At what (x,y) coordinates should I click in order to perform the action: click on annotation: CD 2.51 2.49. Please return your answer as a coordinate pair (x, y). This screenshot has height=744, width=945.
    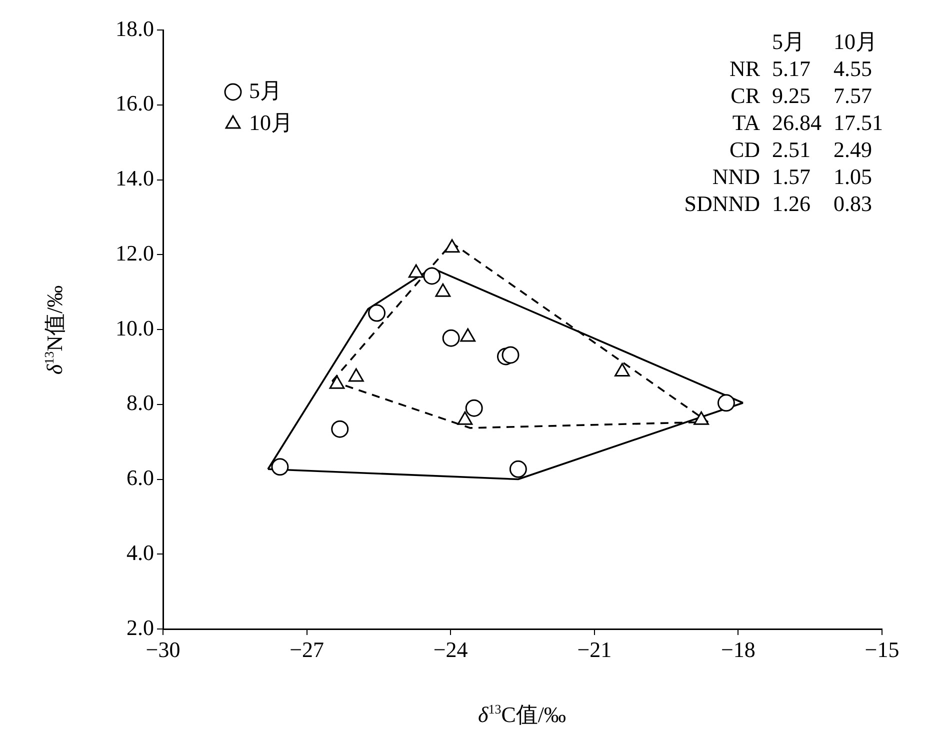
    Looking at the image, I should click on (800, 149).